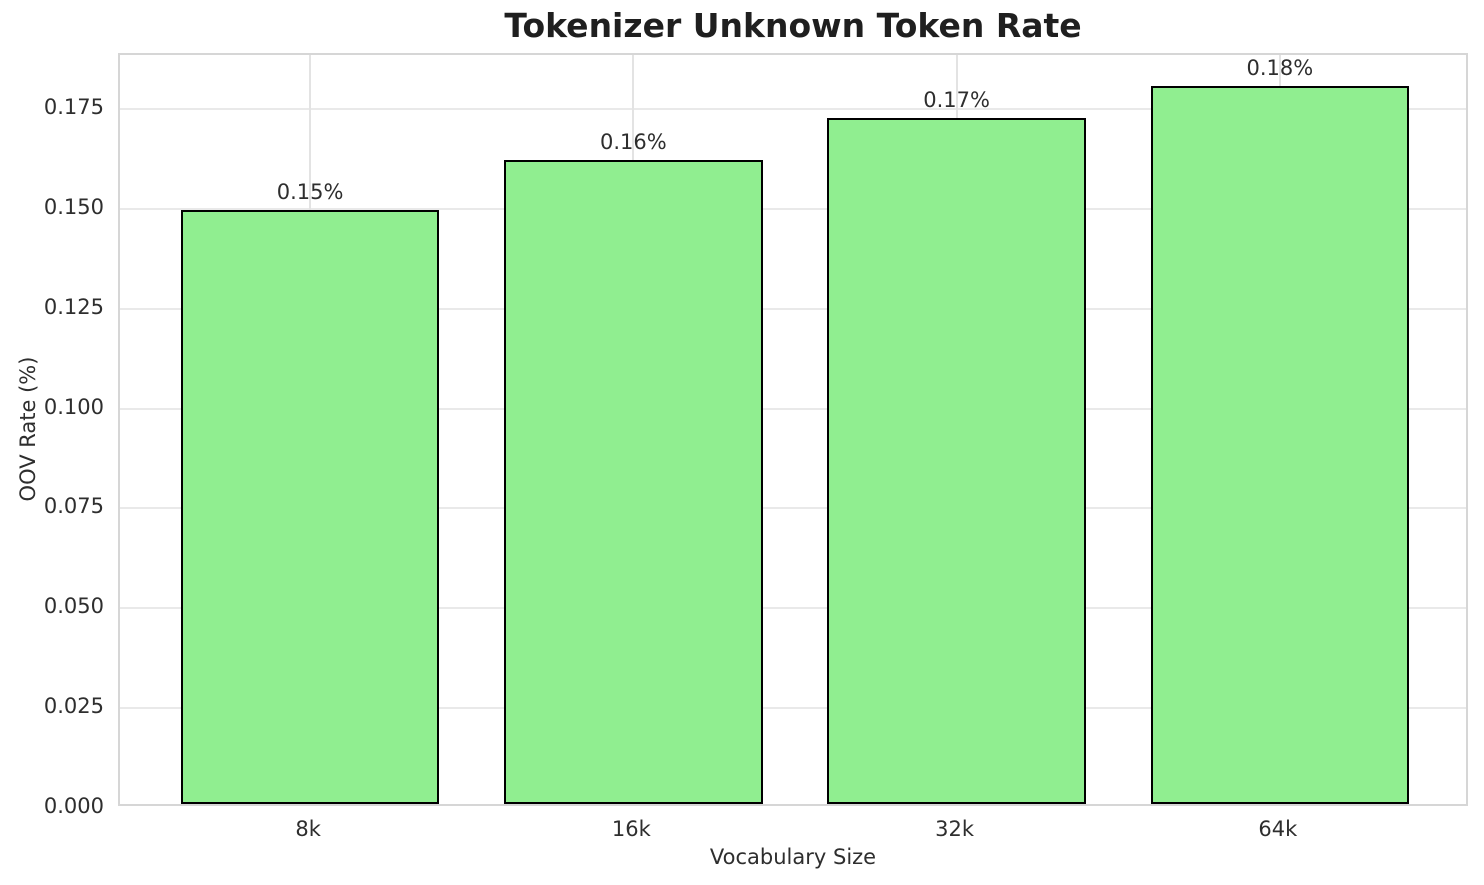 The image size is (1484, 885). I want to click on bar-value-label: 0.18%, so click(1280, 68).